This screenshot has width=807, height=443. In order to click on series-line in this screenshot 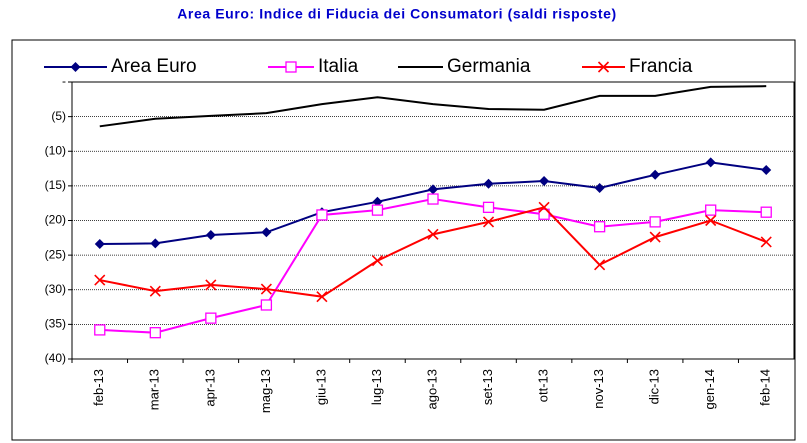, I will do `click(433, 106)`.